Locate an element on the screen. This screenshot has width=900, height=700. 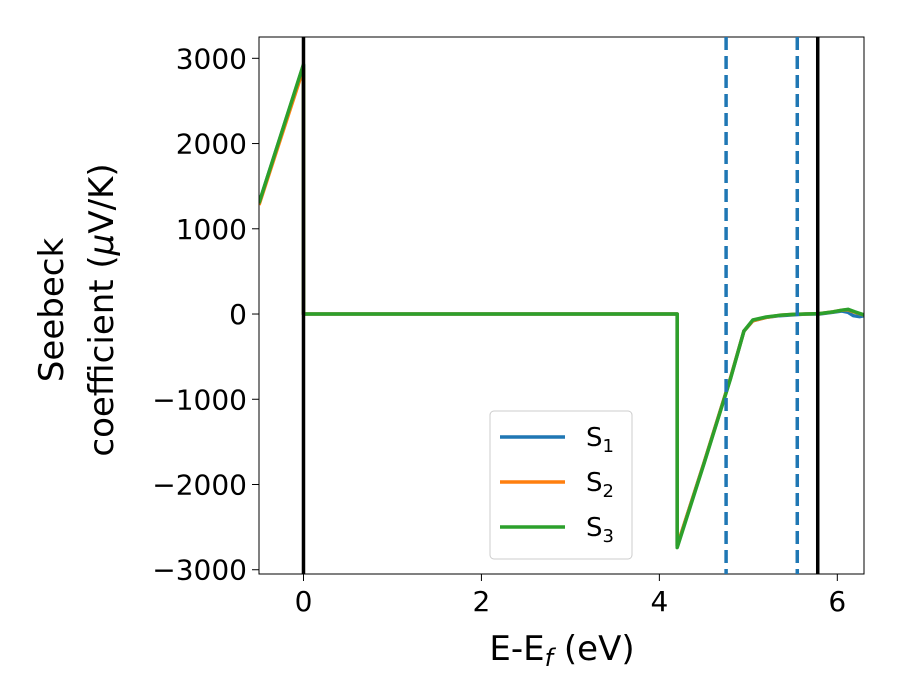
x-tick-label: 0 is located at coordinates (304, 601).